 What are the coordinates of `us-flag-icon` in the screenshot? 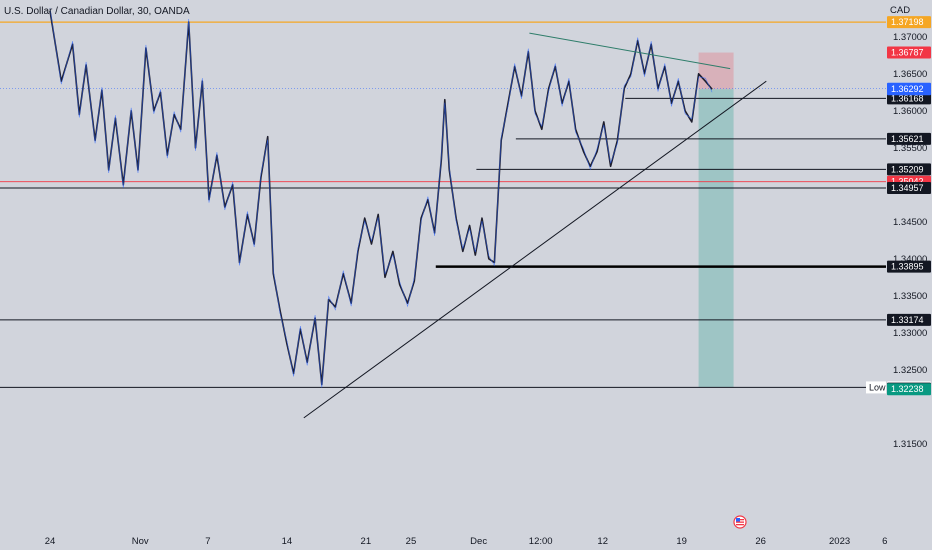 It's located at (740, 522).